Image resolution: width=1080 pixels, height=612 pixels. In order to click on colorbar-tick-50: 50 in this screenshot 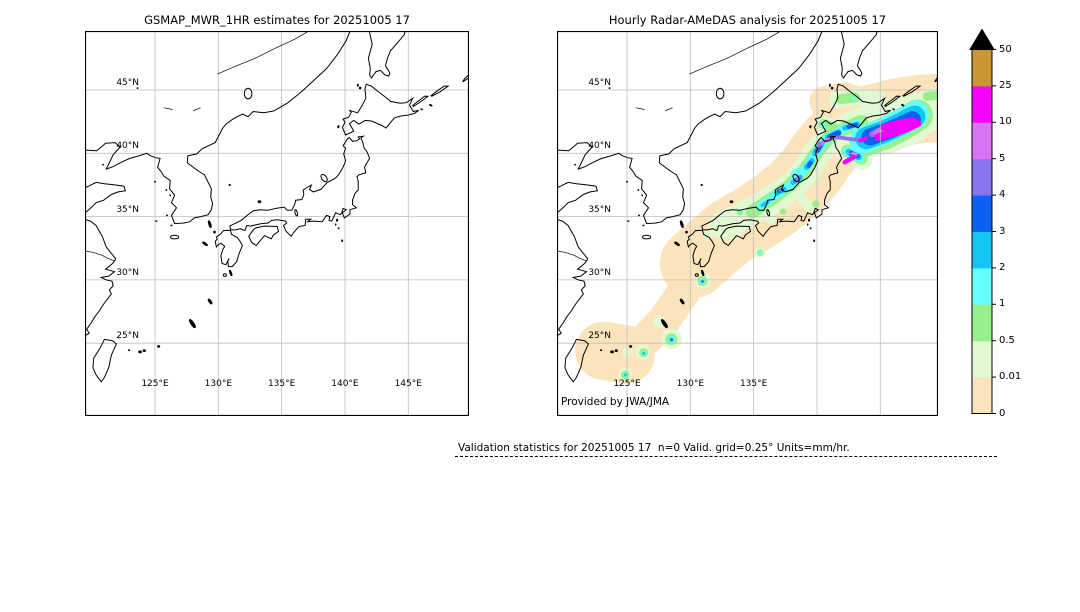, I will do `click(1005, 49)`.